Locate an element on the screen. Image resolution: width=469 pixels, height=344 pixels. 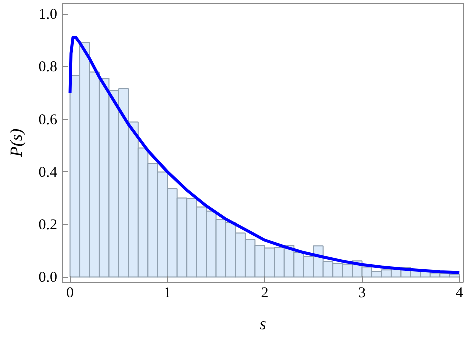
x-axis-title: s is located at coordinates (263, 324).